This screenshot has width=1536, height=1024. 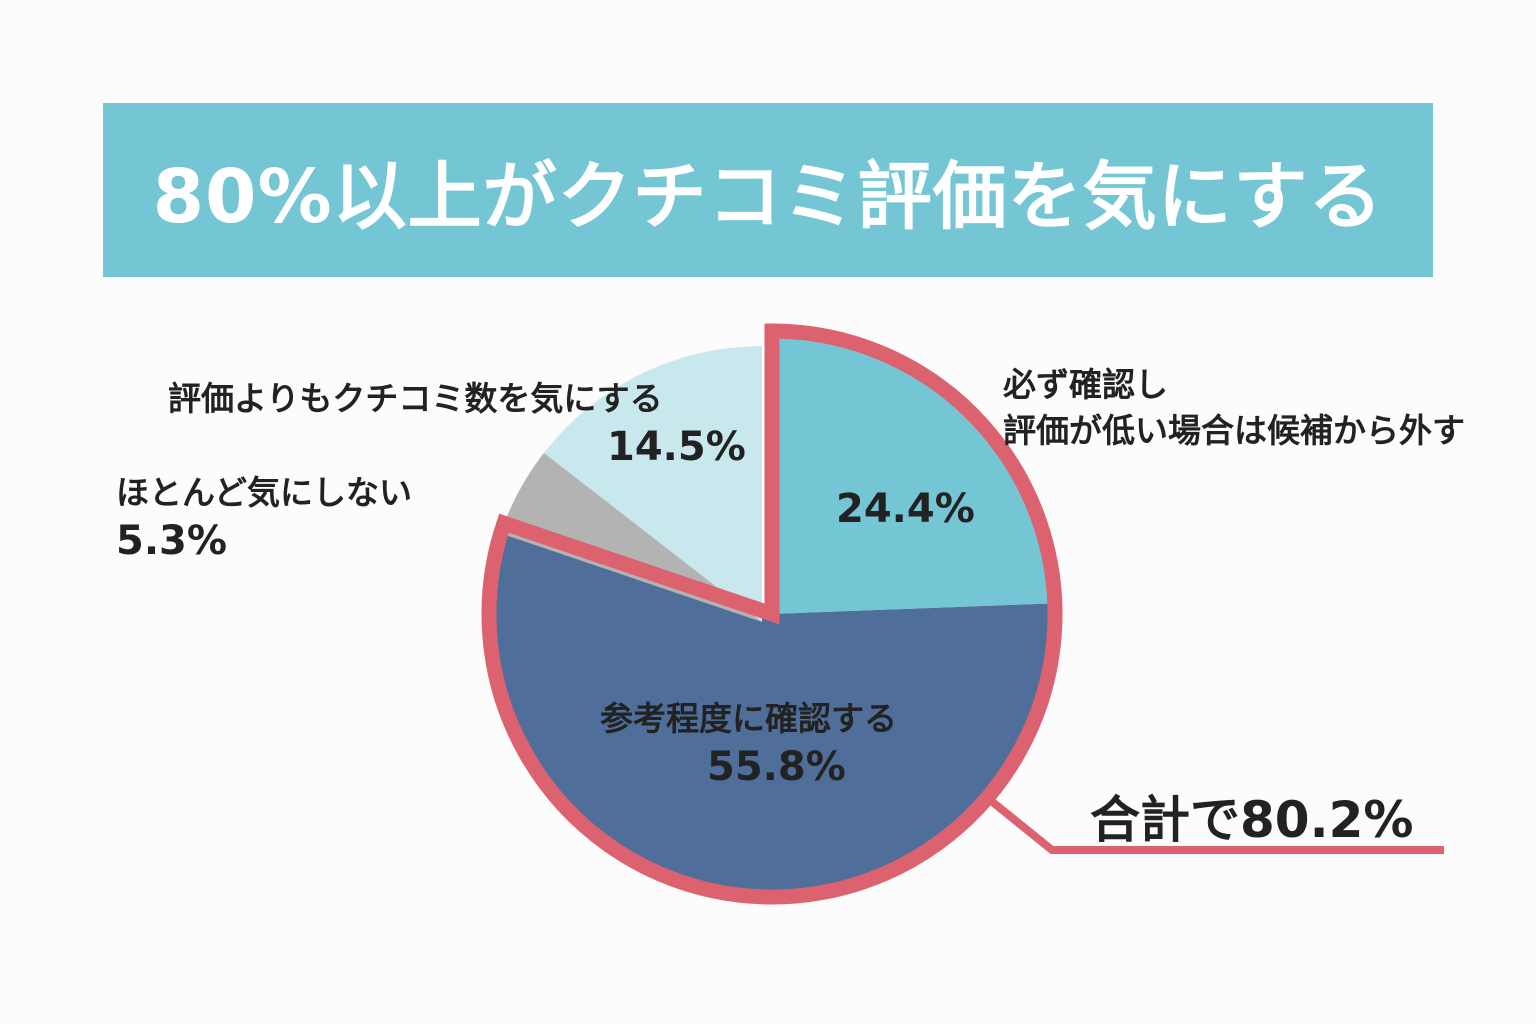 What do you see at coordinates (748, 718) in the screenshot?
I see `slice-label-1-line-0: 参考程度に確認する` at bounding box center [748, 718].